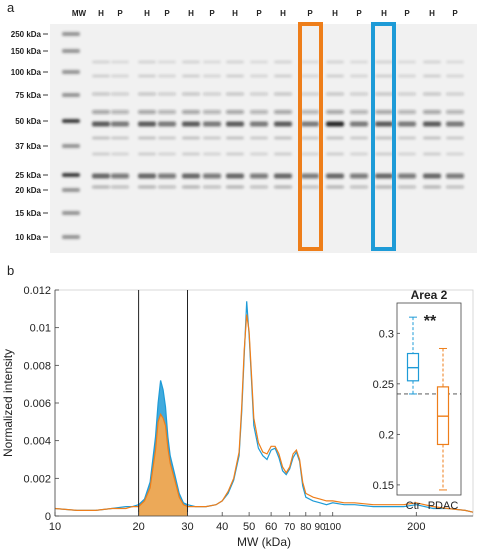  What do you see at coordinates (271, 527) in the screenshot?
I see `x-tick-label: 60` at bounding box center [271, 527].